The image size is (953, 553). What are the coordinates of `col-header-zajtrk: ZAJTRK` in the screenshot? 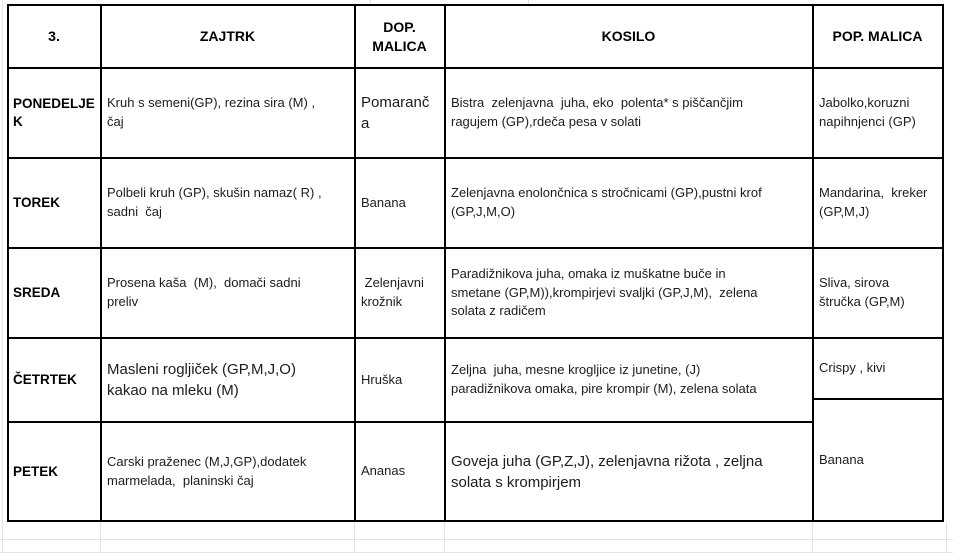 It's located at (229, 37).